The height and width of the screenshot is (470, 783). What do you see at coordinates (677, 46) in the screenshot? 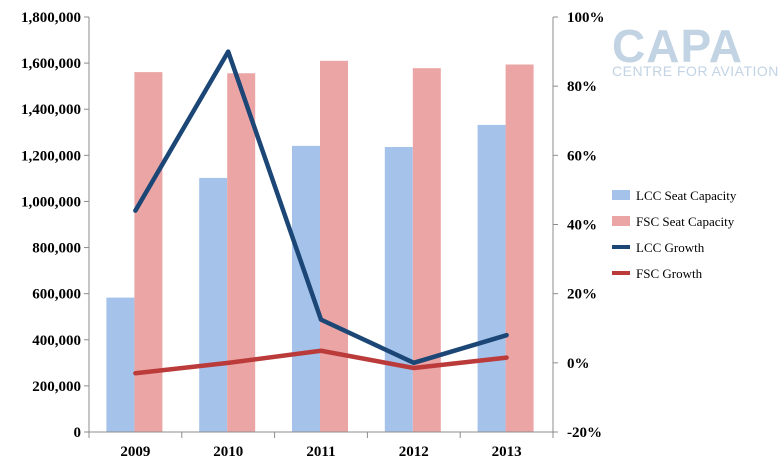
I see `logo-main-text: CAPA` at bounding box center [677, 46].